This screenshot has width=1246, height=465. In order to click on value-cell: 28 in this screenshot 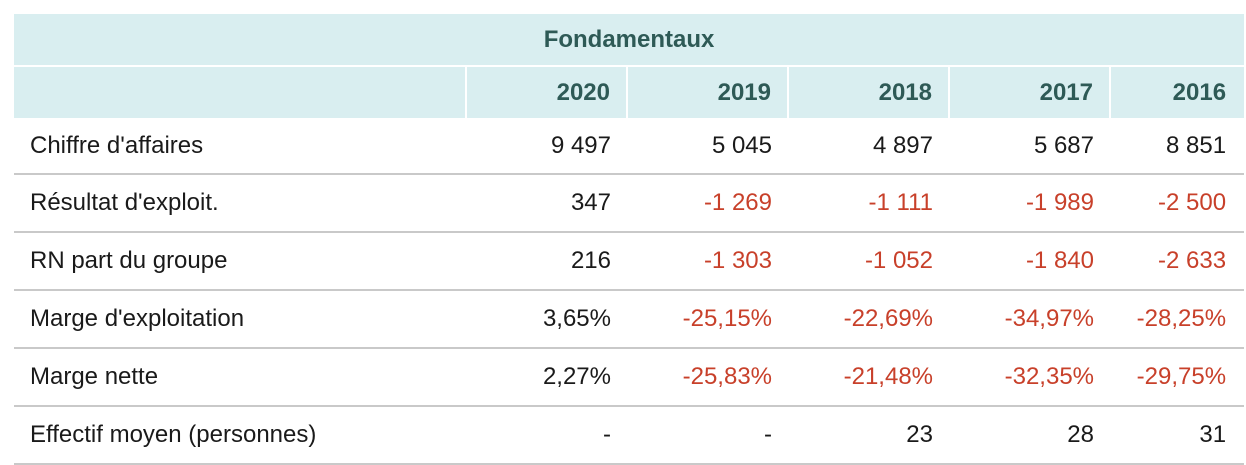, I will do `click(1029, 435)`.